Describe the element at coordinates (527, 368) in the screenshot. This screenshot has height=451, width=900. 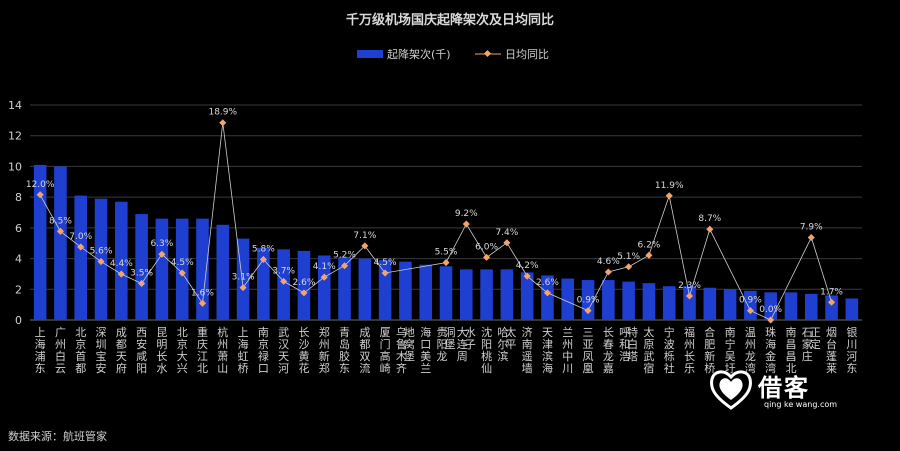
I see `x-tick-char: 墙` at that location.